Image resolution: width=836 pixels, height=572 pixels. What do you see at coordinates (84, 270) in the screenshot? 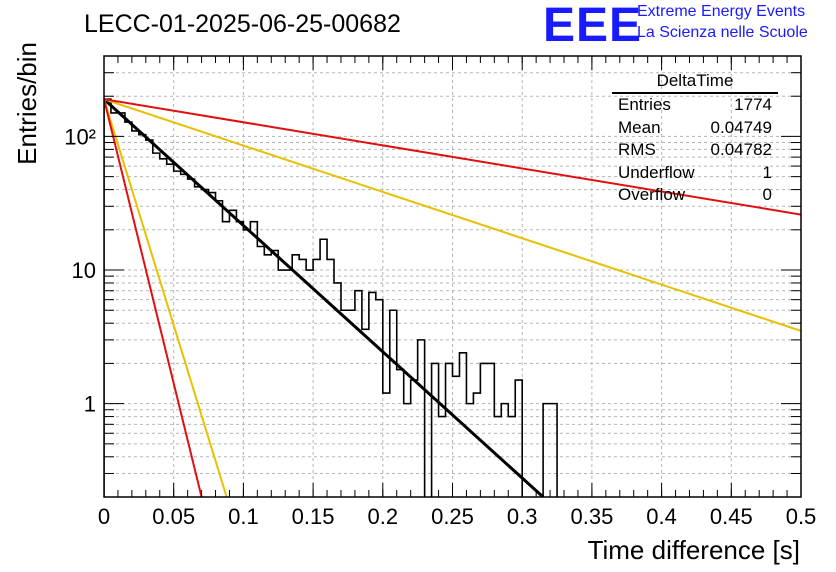
I see `y-tick-label: 10` at bounding box center [84, 270].